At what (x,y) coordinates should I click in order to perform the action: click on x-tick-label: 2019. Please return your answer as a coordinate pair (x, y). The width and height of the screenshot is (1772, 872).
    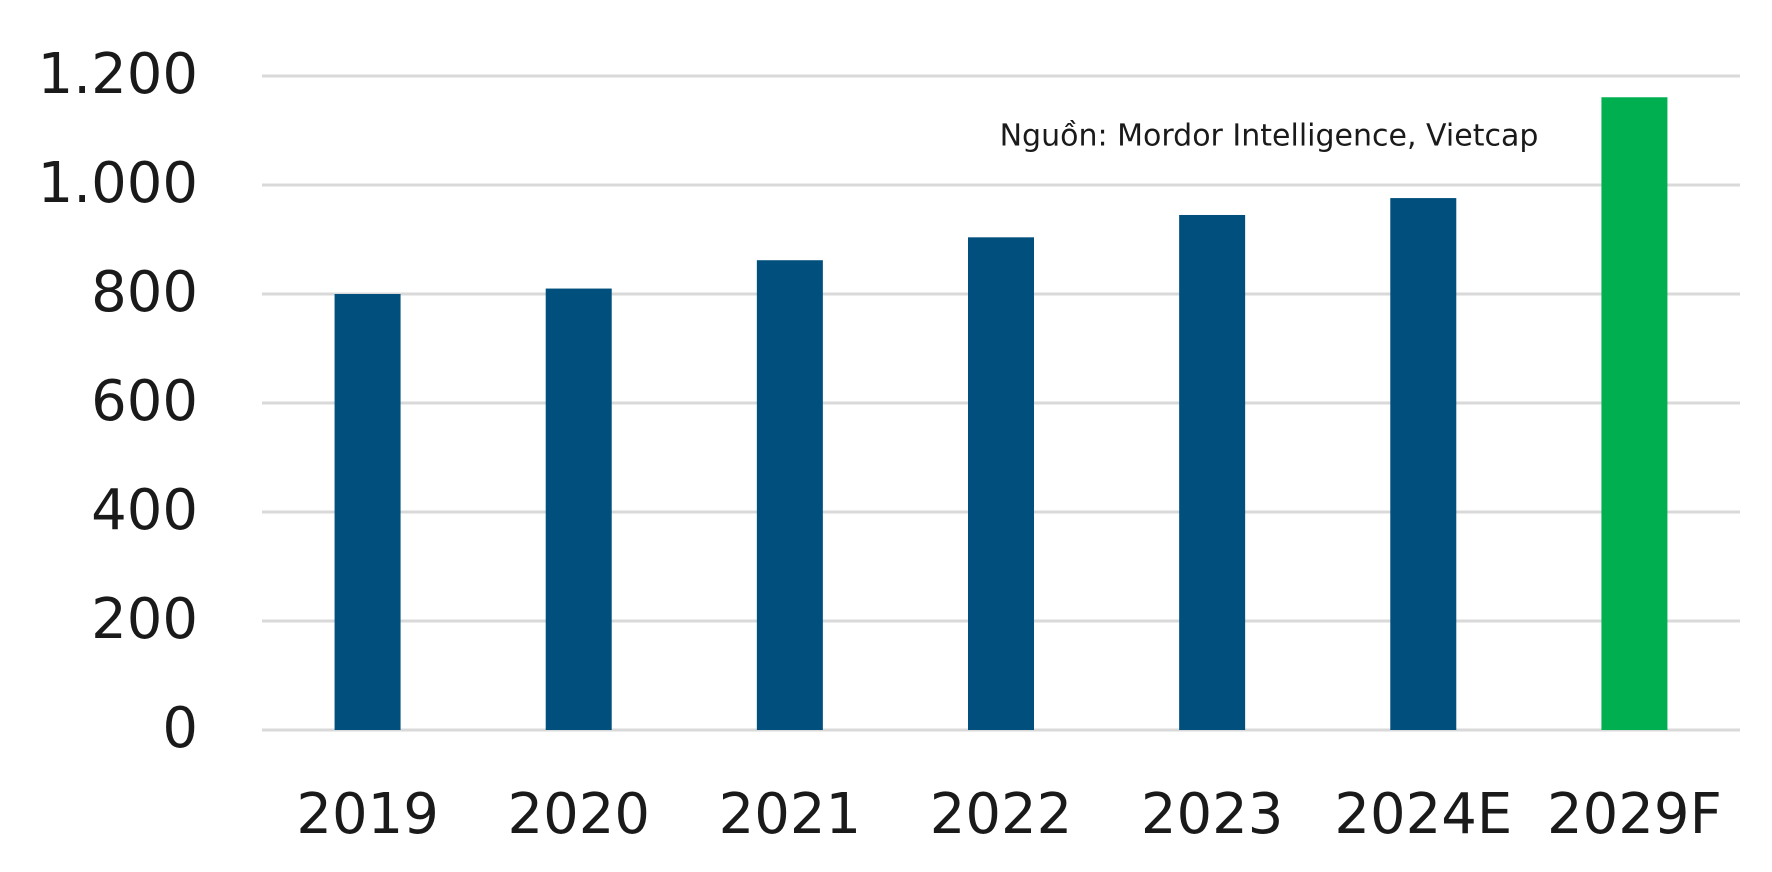
    Looking at the image, I should click on (367, 814).